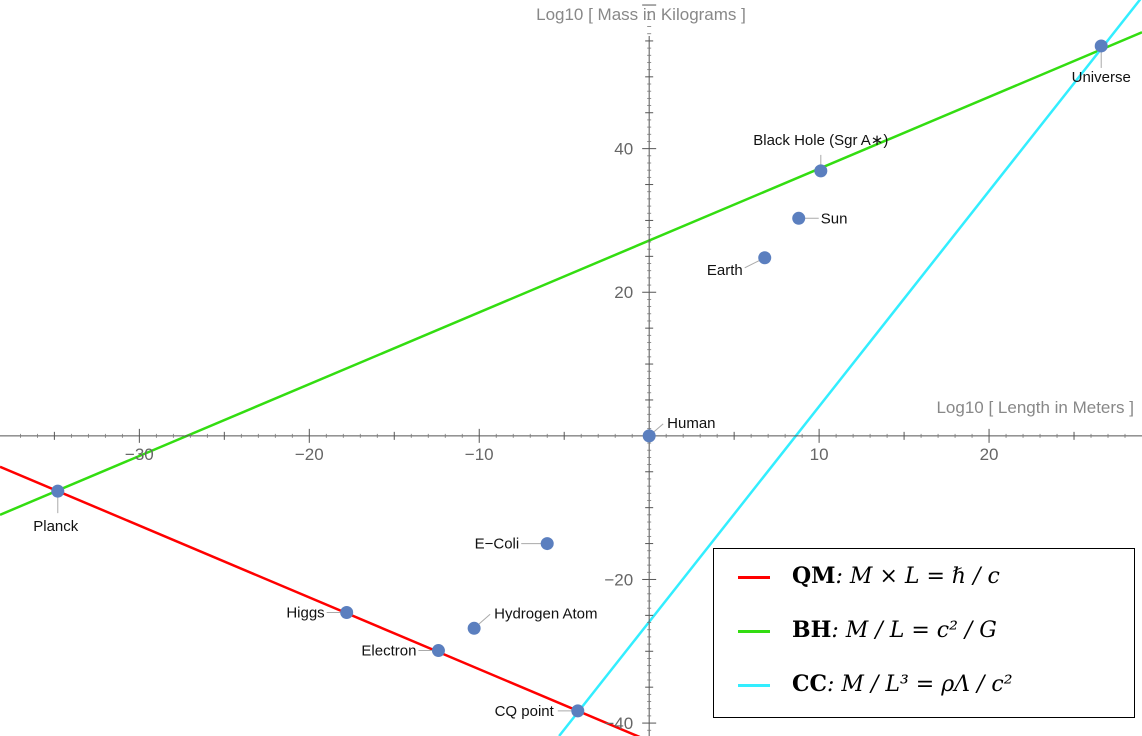 The image size is (1142, 736). What do you see at coordinates (914, 630) in the screenshot?
I see `legend-bh-formula: : M / L = c² / G` at bounding box center [914, 630].